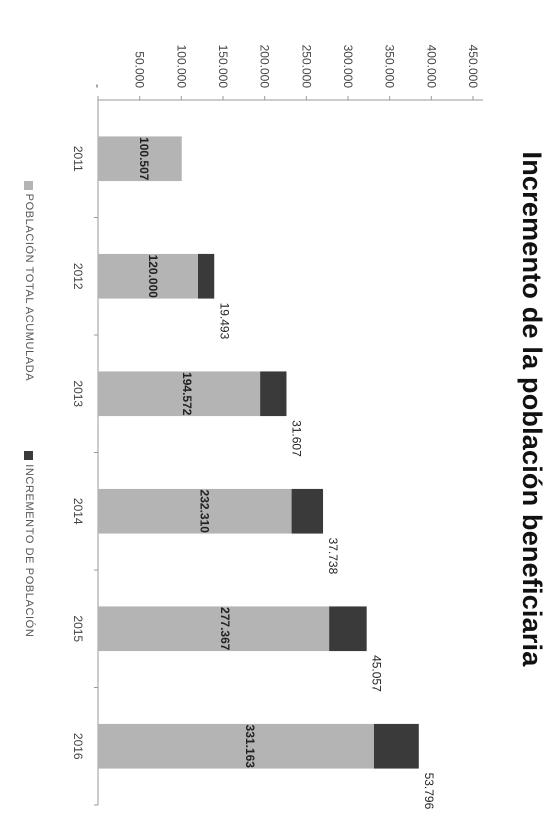 This screenshot has height=818, width=553. Describe the element at coordinates (225, 629) in the screenshot. I see `data-label-poblacion-total: 277.367` at that location.